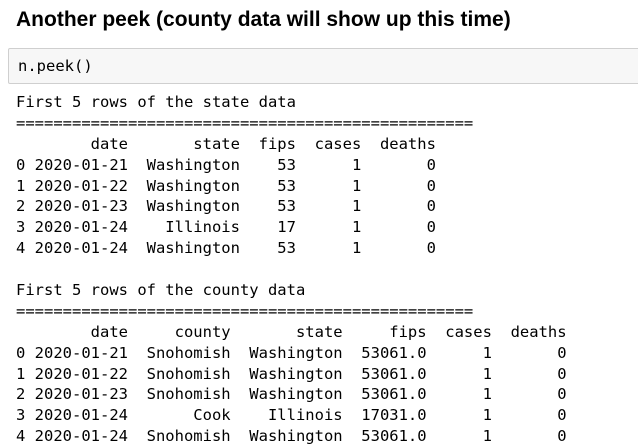  What do you see at coordinates (161, 290) in the screenshot?
I see `output-title-county: First 5 rows of the county data` at bounding box center [161, 290].